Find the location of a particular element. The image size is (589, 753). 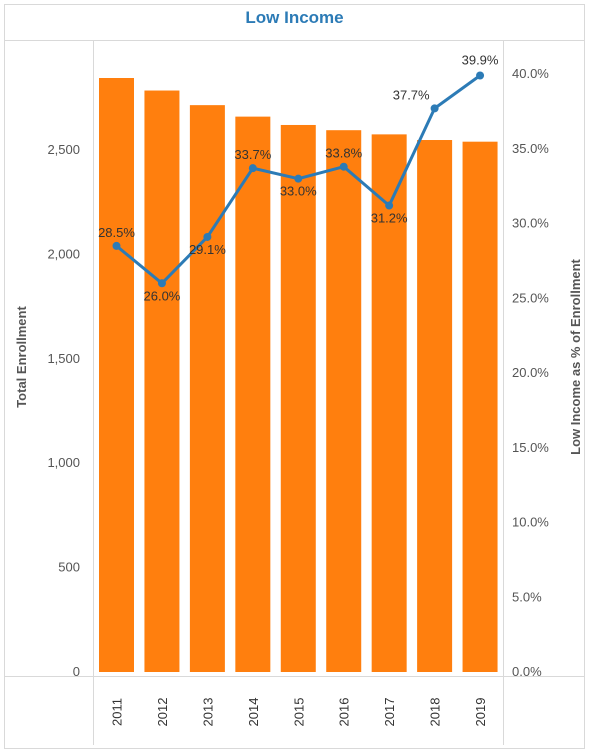

y-tick-label: 2,500 is located at coordinates (63, 149).